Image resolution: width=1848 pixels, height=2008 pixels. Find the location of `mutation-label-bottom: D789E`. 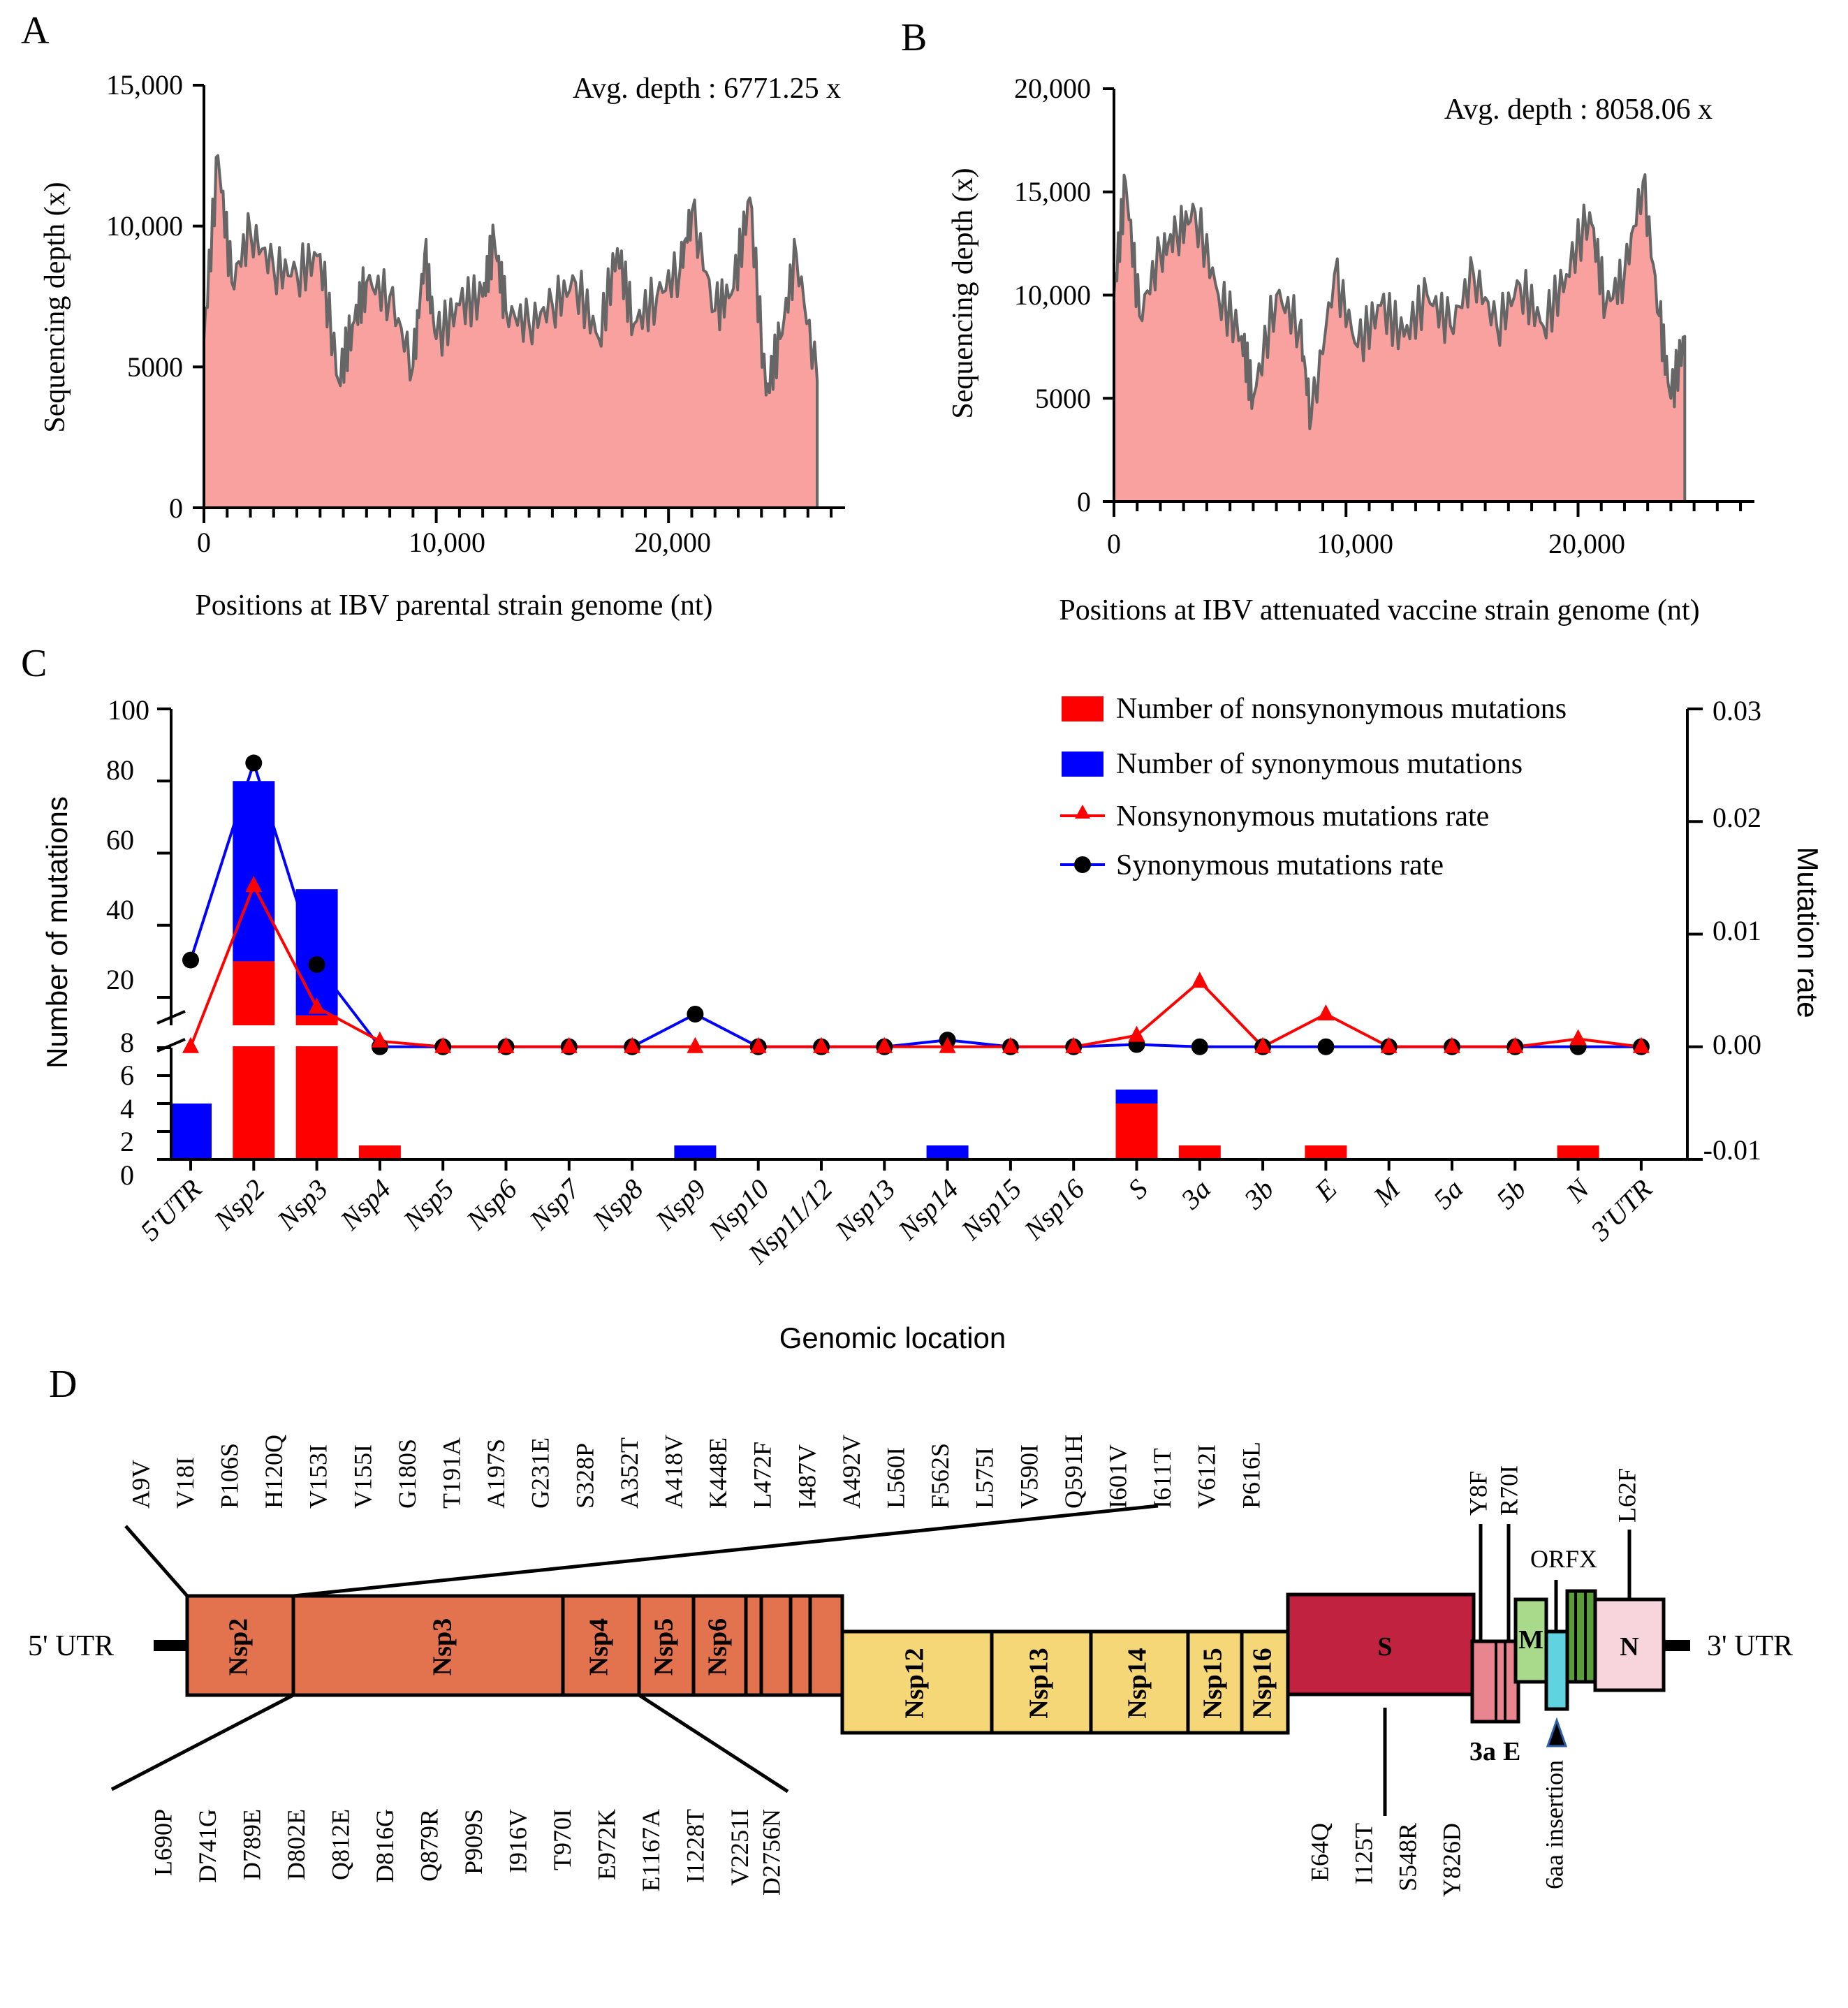

mutation-label-bottom: D789E is located at coordinates (251, 1844).